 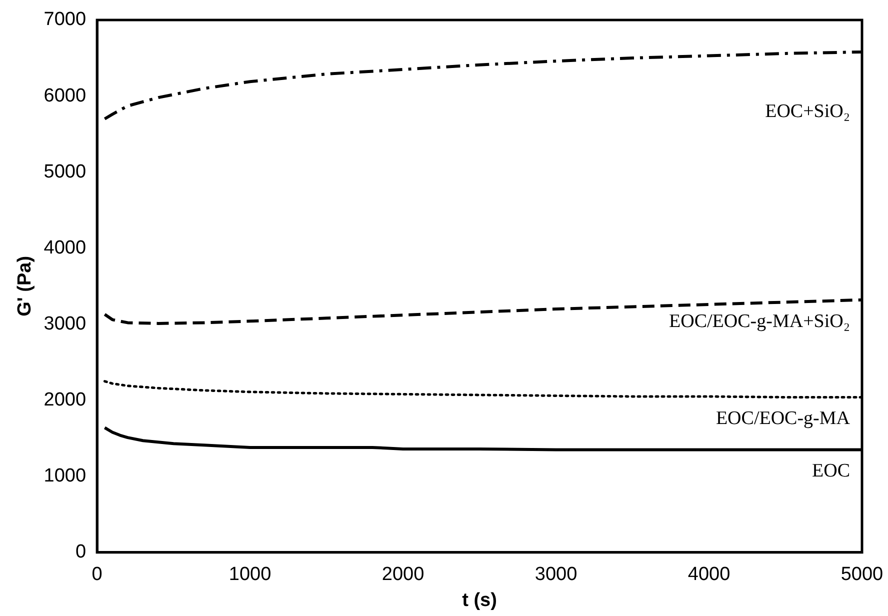 I want to click on x-tick-label: 4000, so click(x=709, y=575).